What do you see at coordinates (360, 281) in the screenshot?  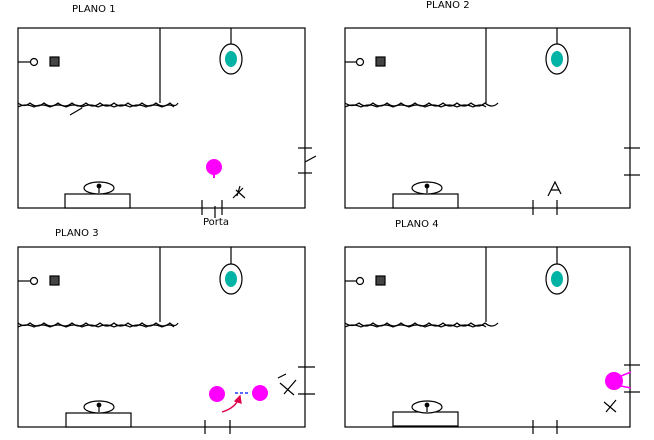 I see `plan-4-shower-head-icon` at bounding box center [360, 281].